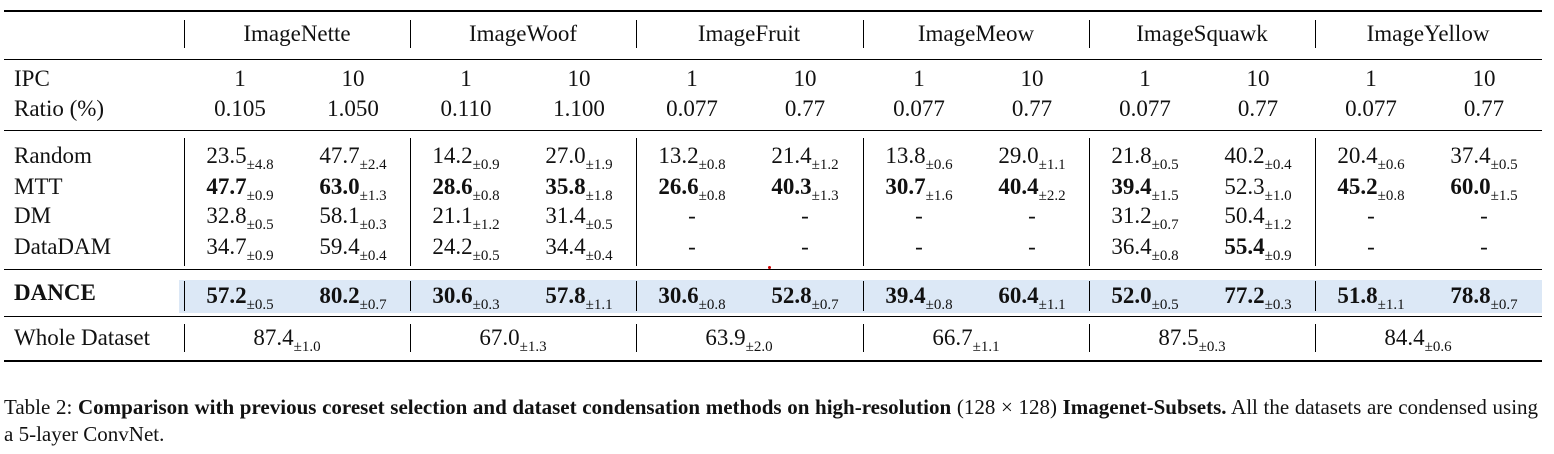 This screenshot has height=454, width=1554. Describe the element at coordinates (1371, 189) in the screenshot. I see `result-cell: 45.2±0.8` at that location.